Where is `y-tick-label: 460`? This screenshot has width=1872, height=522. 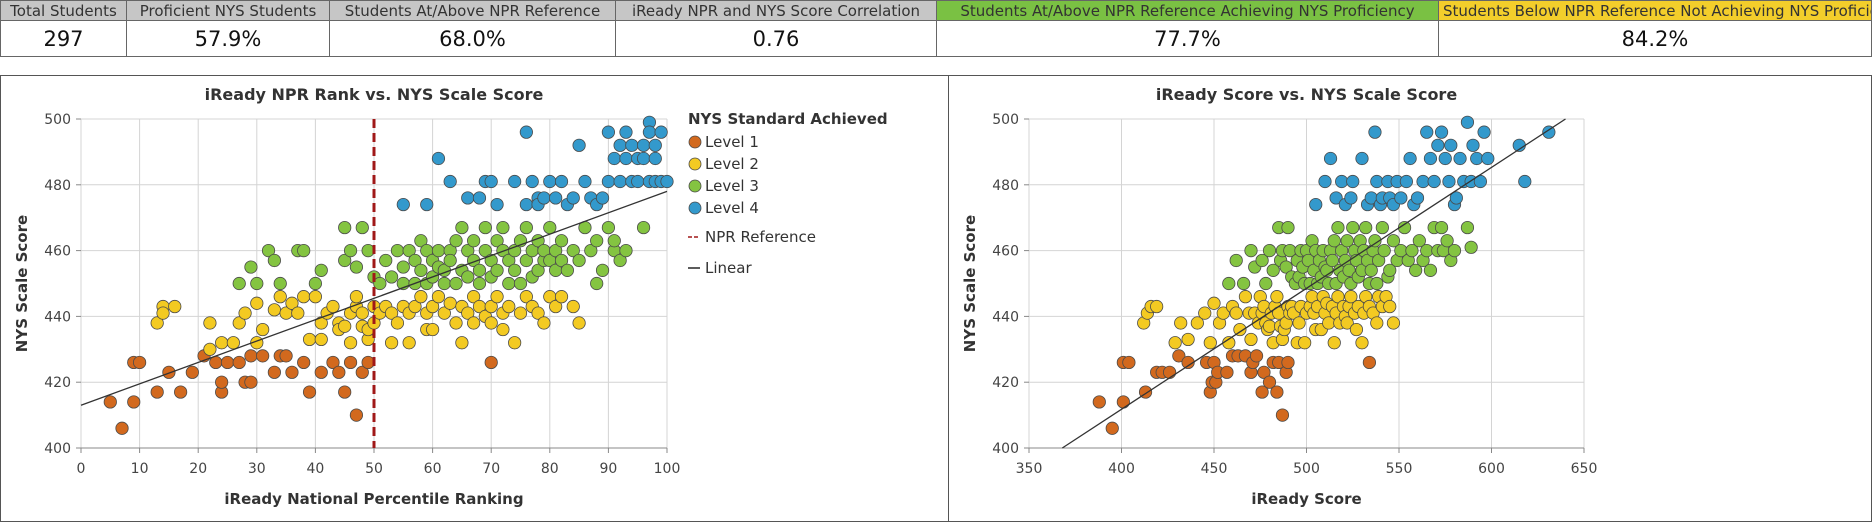
y-tick-label: 460 is located at coordinates (1005, 252).